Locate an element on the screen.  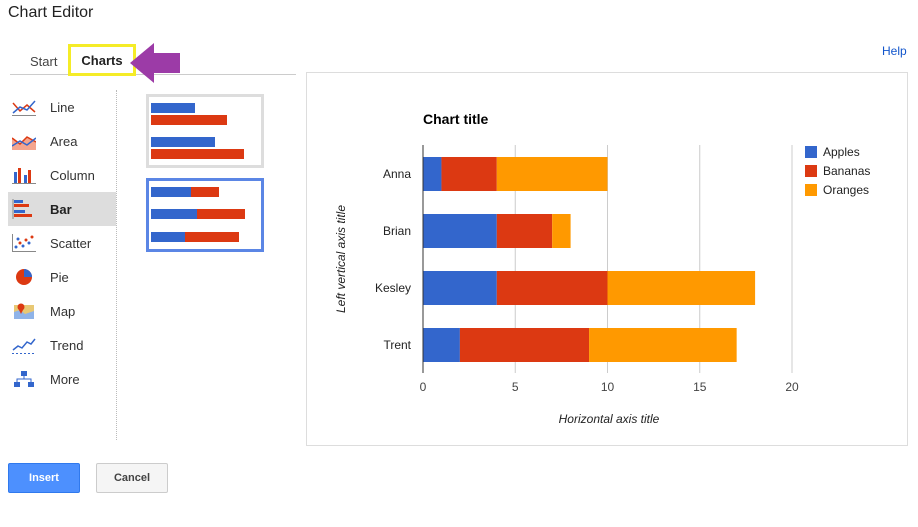
legend-label: Apples is located at coordinates (841, 152).